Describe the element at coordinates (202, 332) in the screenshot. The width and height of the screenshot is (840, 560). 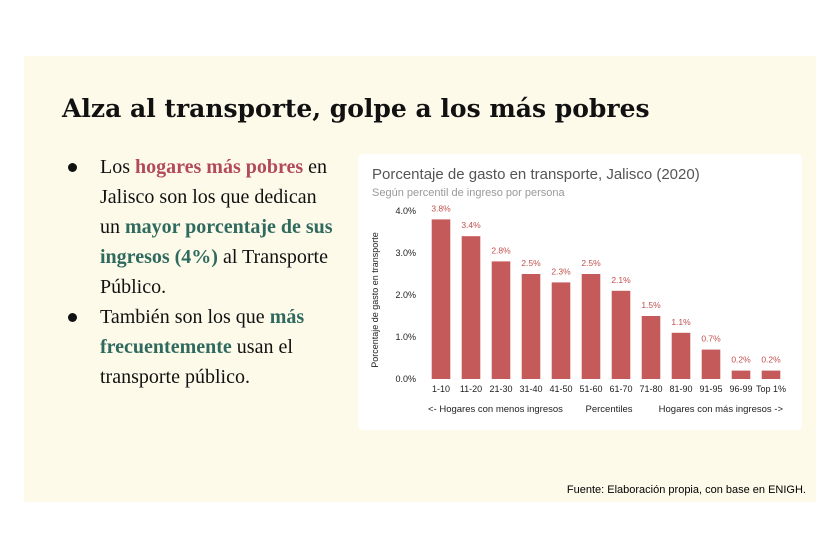
I see `bullet-2-highlight-frequency: más frecuentemente` at that location.